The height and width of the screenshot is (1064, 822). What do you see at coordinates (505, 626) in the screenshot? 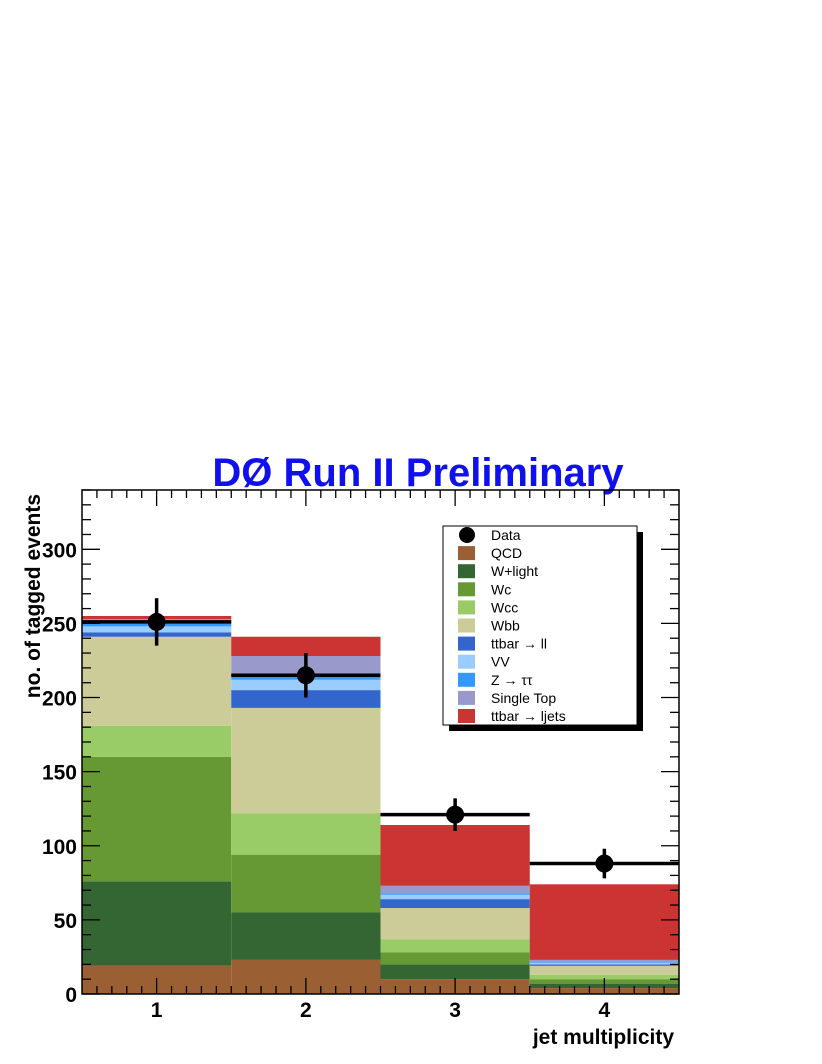
I see `legend-label: Wbb` at bounding box center [505, 626].